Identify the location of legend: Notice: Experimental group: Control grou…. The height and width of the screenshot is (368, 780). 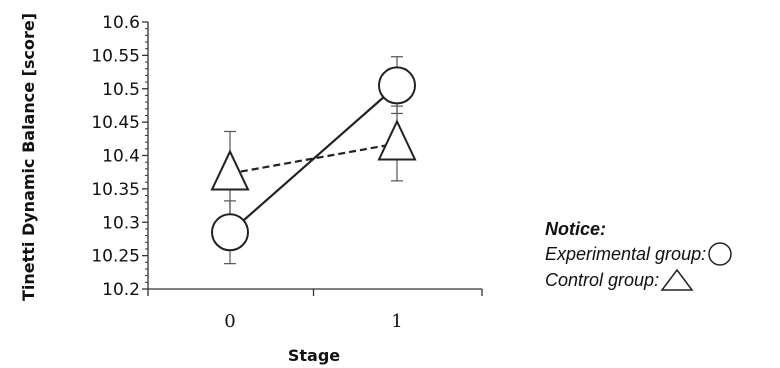
(660, 255).